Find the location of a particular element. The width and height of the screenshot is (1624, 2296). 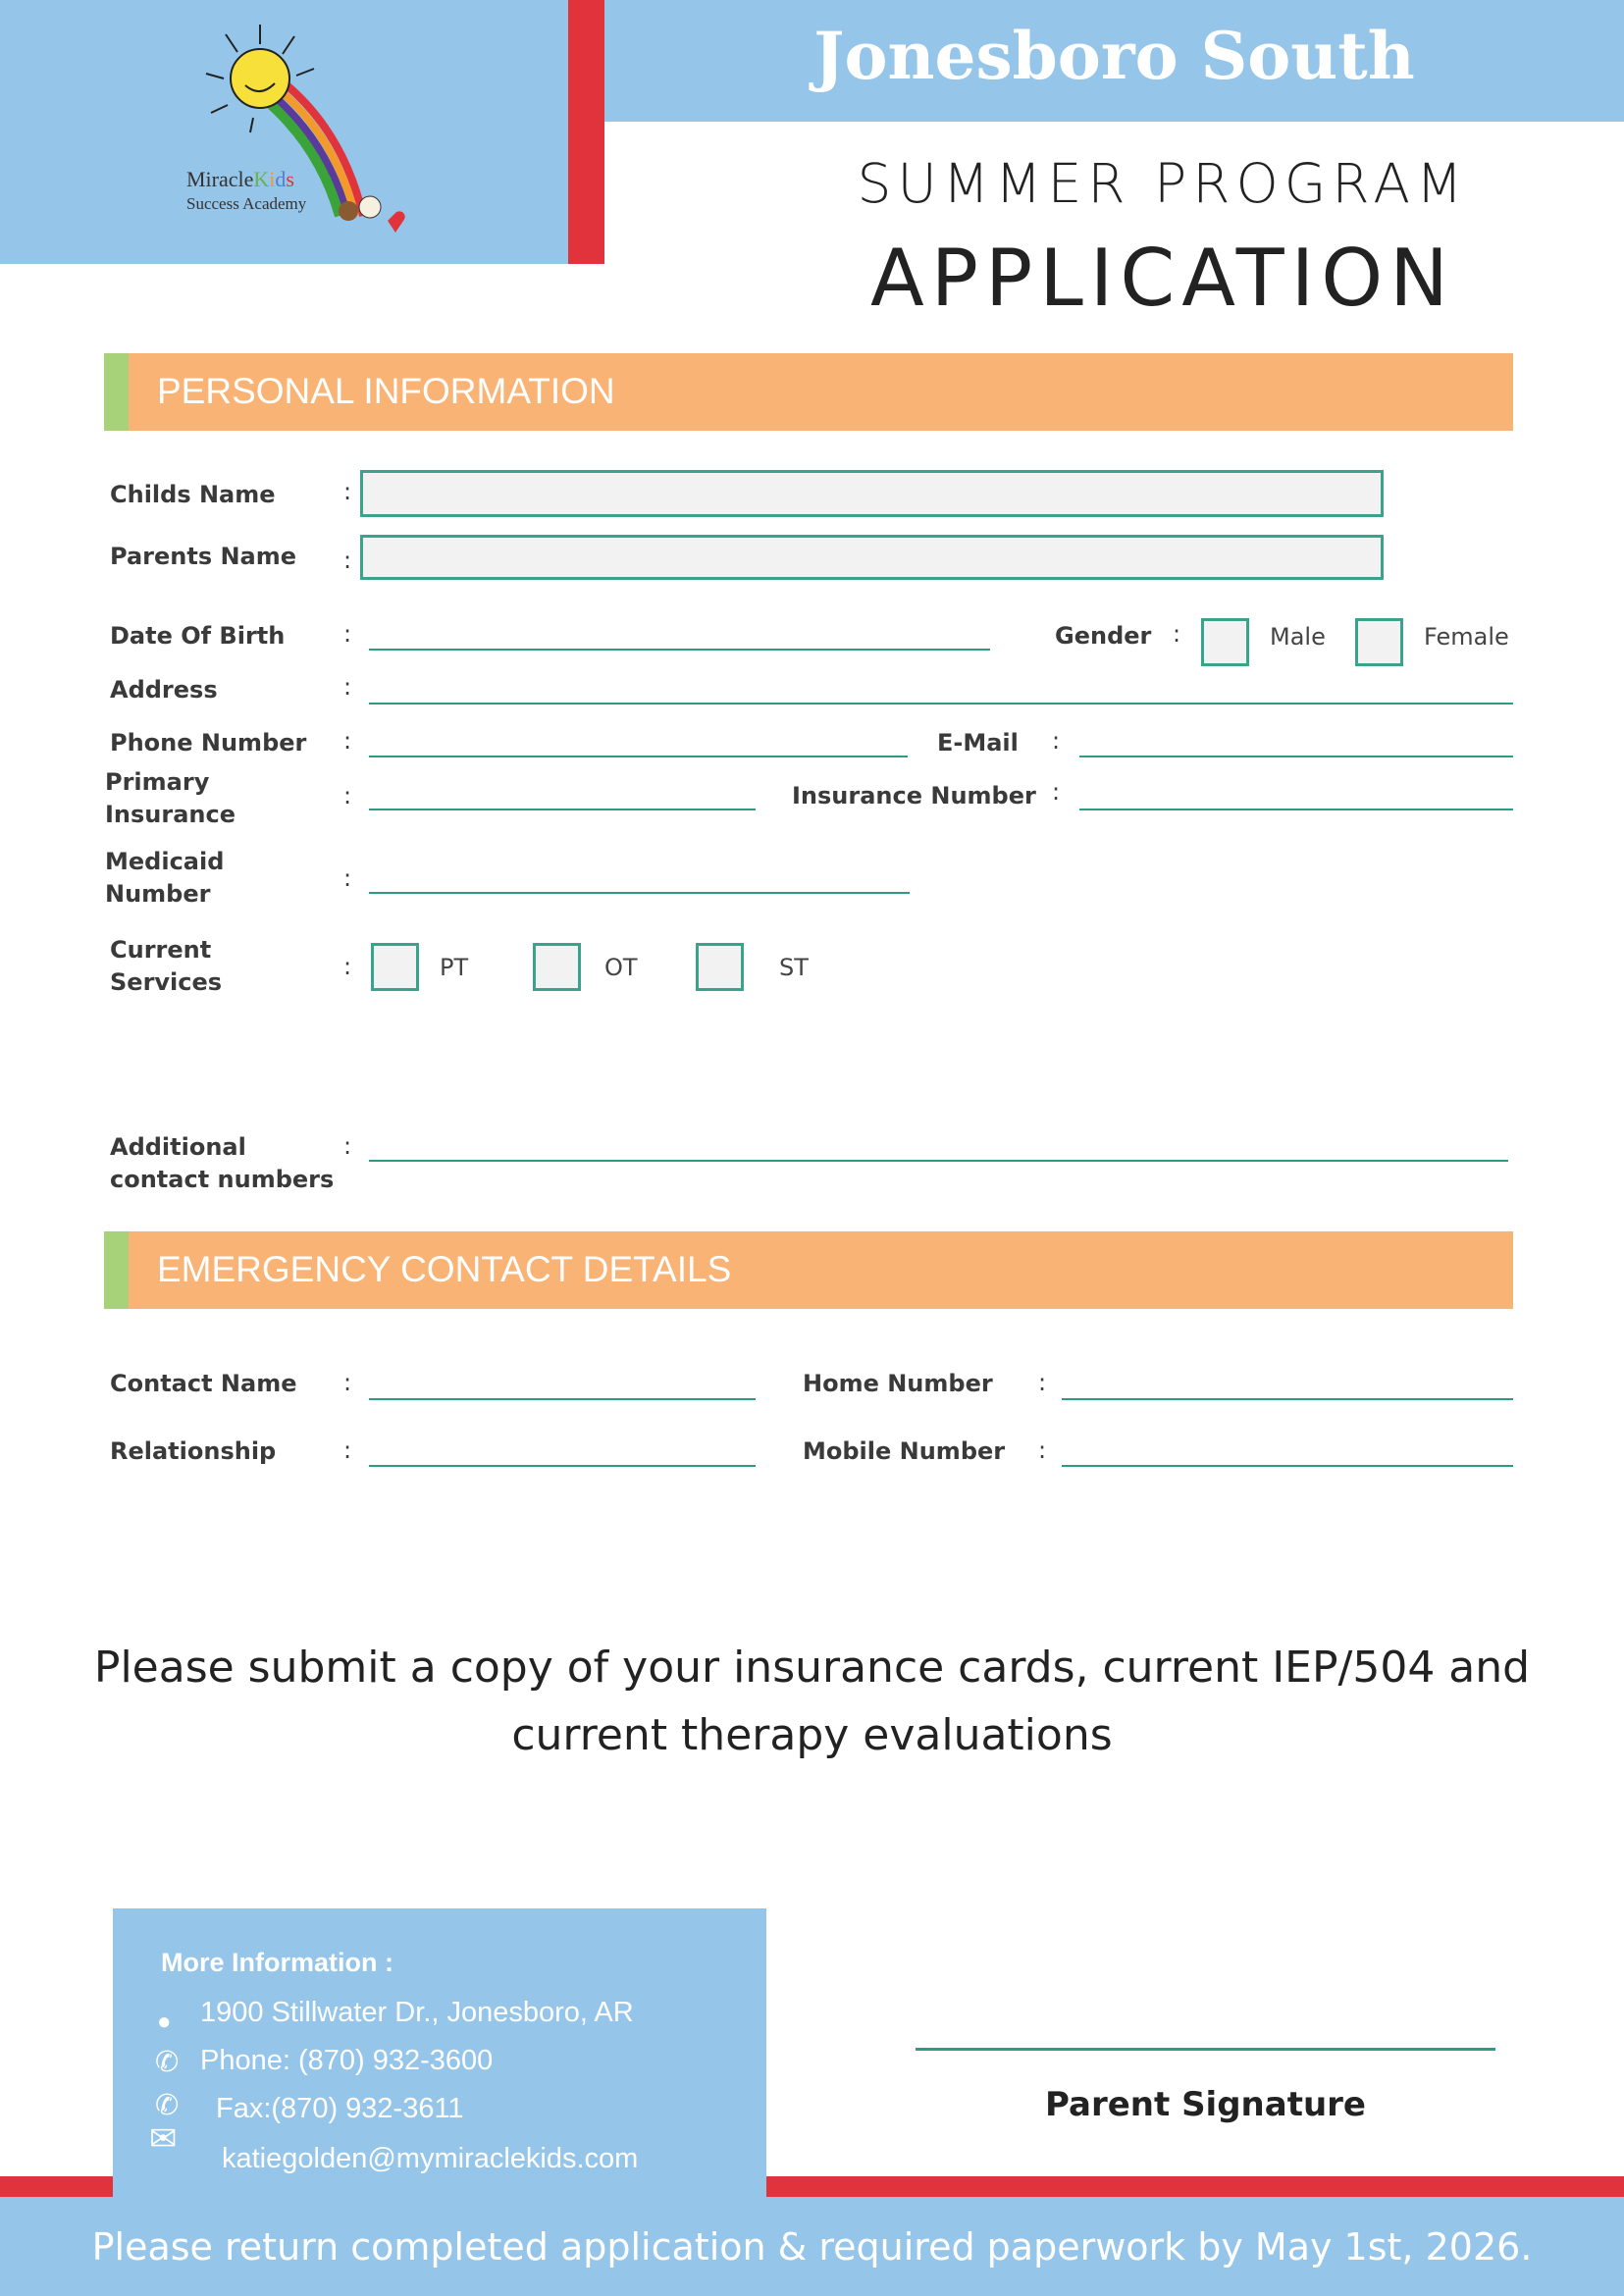

label-current-services: Current Services is located at coordinates (166, 966).